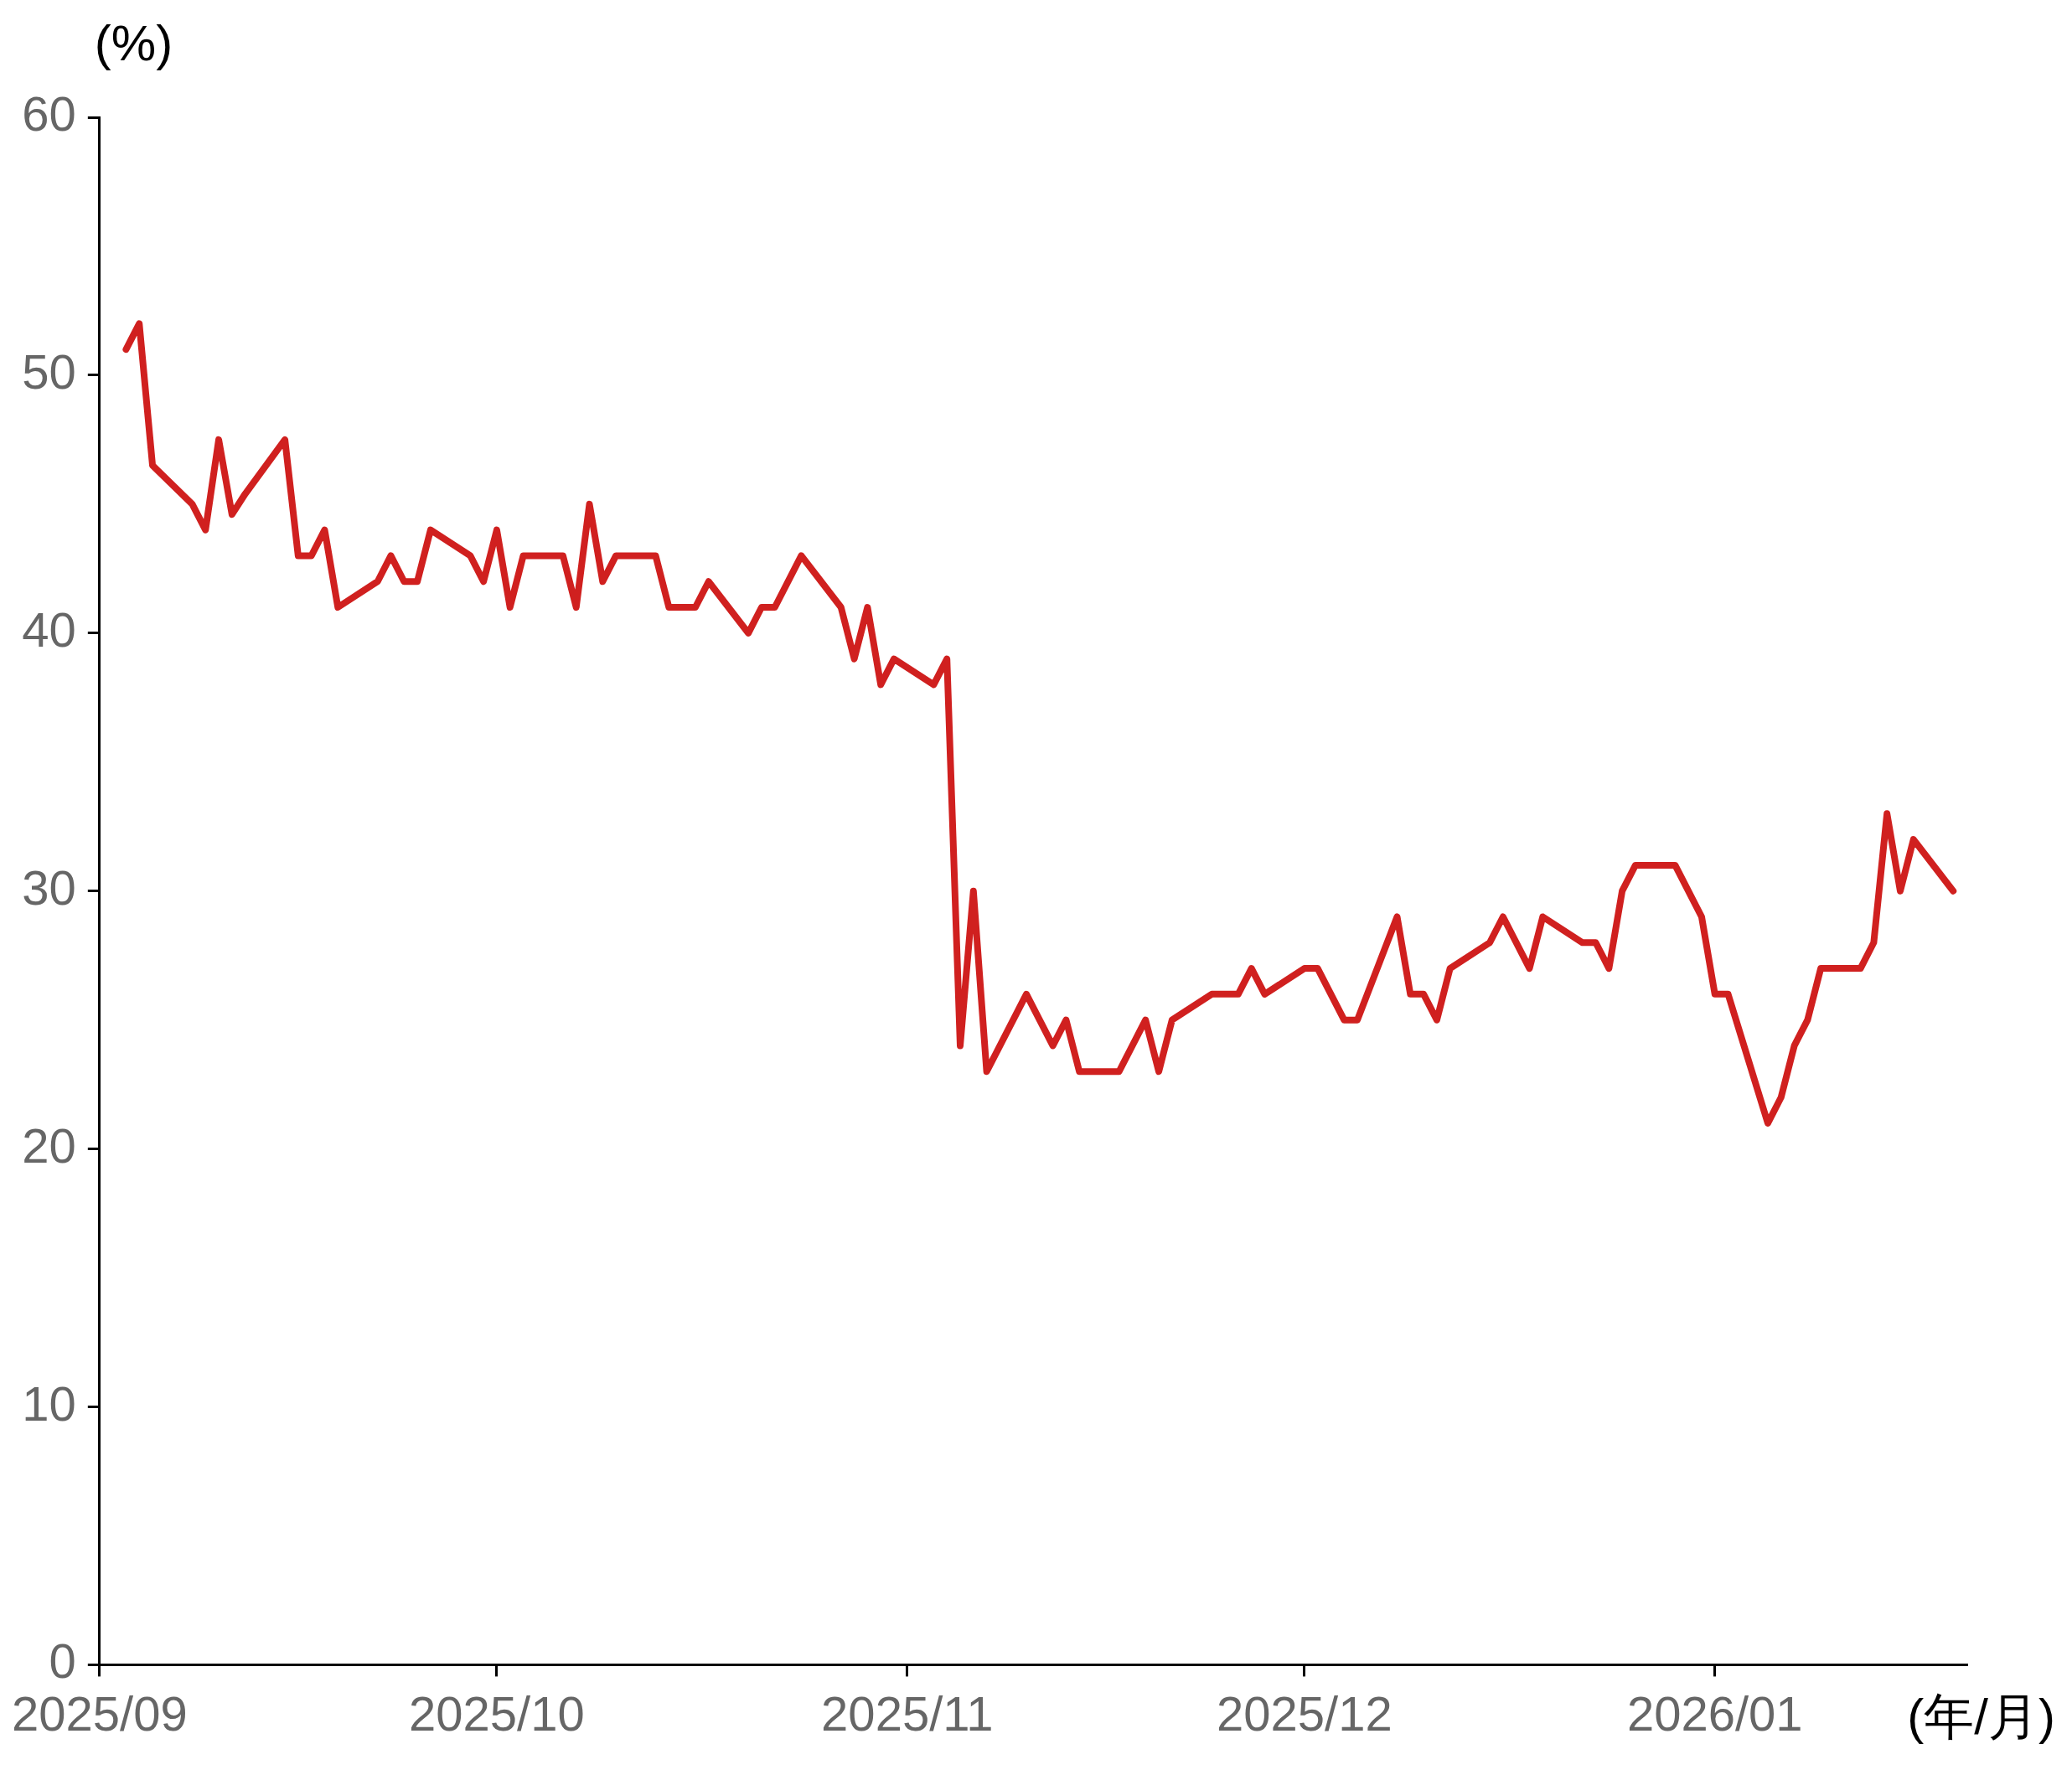  I want to click on y-tick-label: 30, so click(49, 887).